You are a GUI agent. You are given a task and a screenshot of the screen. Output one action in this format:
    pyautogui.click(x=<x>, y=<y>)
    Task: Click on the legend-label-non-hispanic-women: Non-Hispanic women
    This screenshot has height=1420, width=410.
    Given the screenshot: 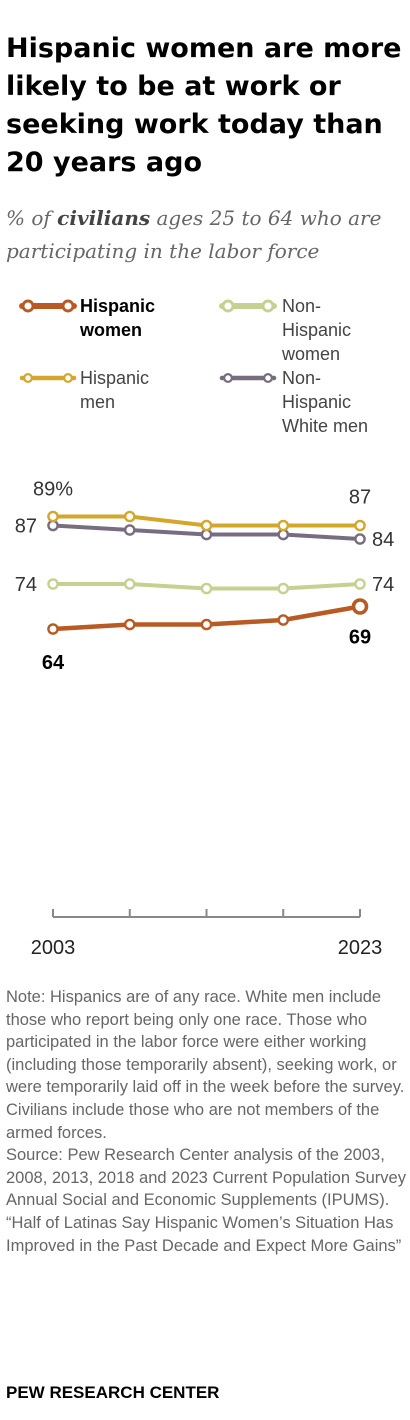 What is the action you would take?
    pyautogui.click(x=316, y=330)
    